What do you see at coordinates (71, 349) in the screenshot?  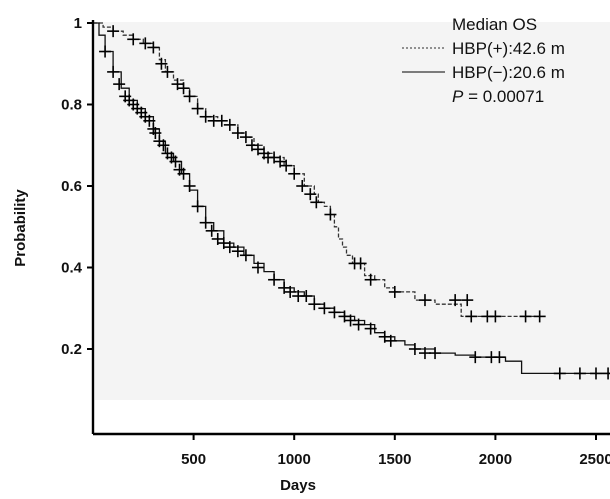 I see `y-tick-label: 0.2` at bounding box center [71, 349].